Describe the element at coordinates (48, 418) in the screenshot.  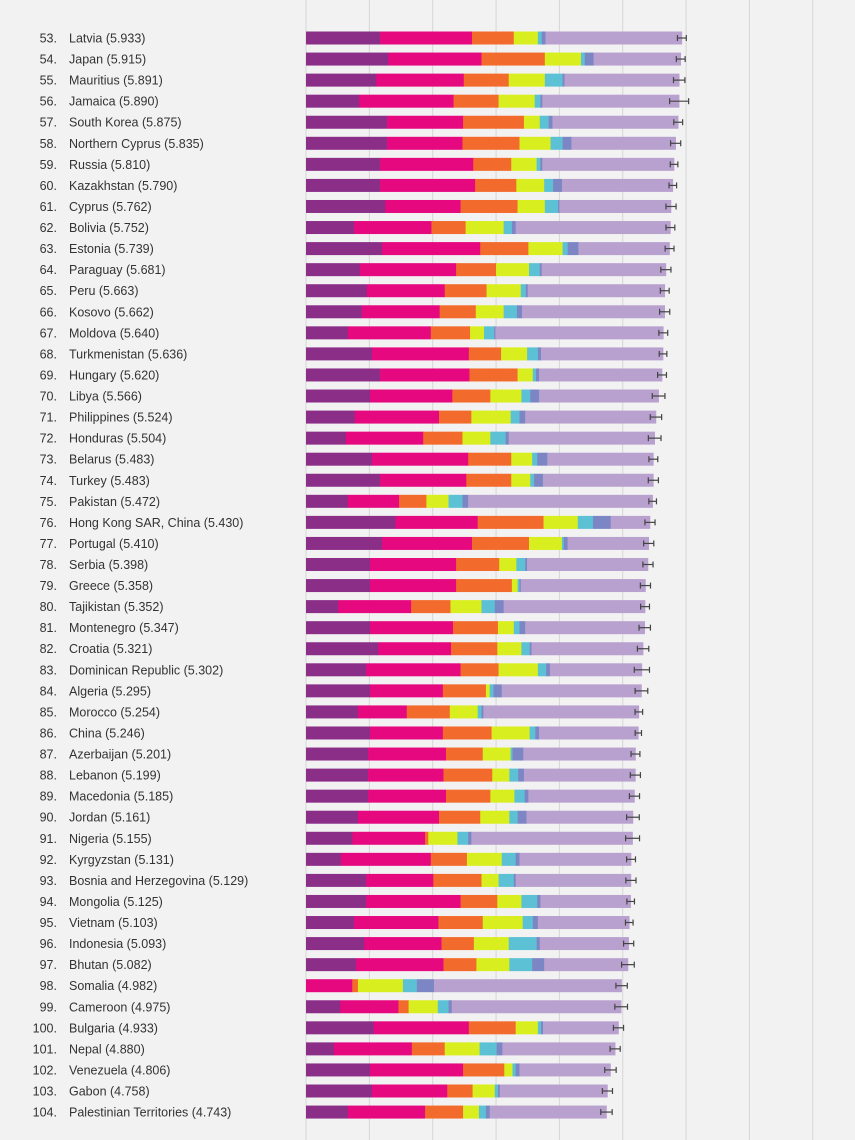
I see `rank-label: 71.` at that location.